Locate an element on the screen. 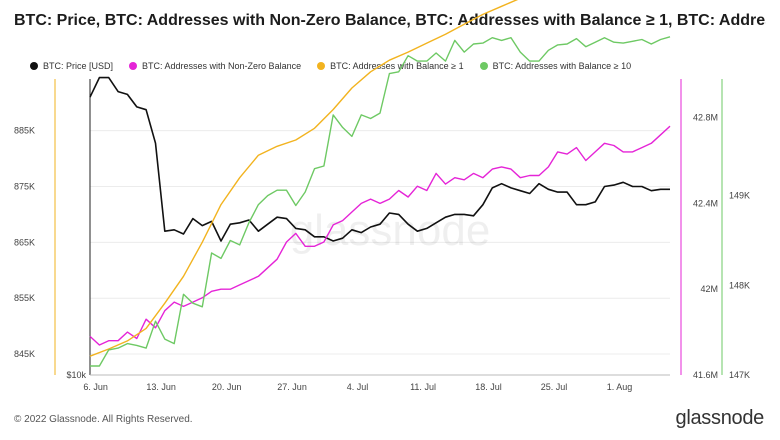 The width and height of the screenshot is (780, 440). y-tick-label-right-outer: 147K is located at coordinates (739, 375).